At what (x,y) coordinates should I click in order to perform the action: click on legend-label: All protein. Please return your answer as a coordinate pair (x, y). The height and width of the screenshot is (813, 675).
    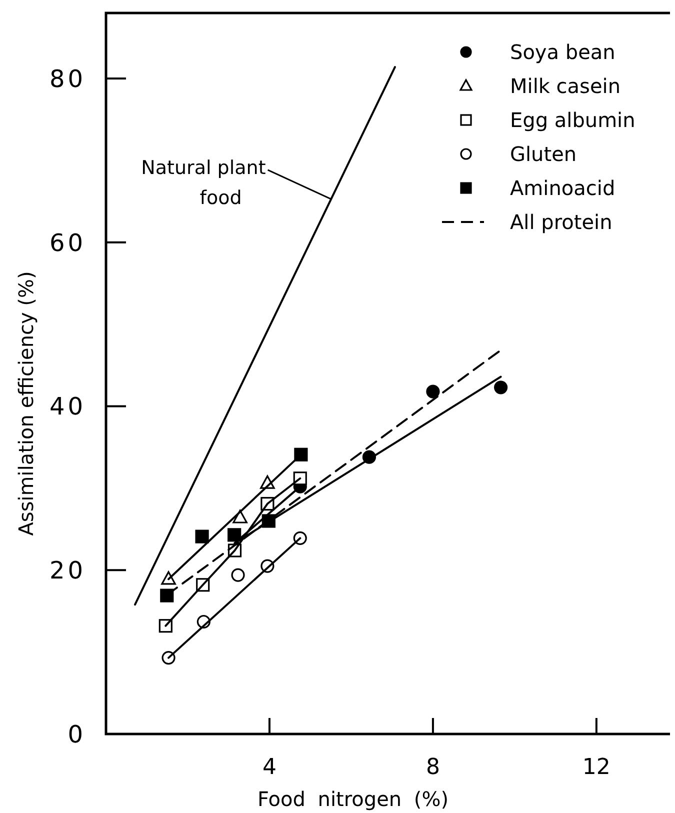
    Looking at the image, I should click on (561, 222).